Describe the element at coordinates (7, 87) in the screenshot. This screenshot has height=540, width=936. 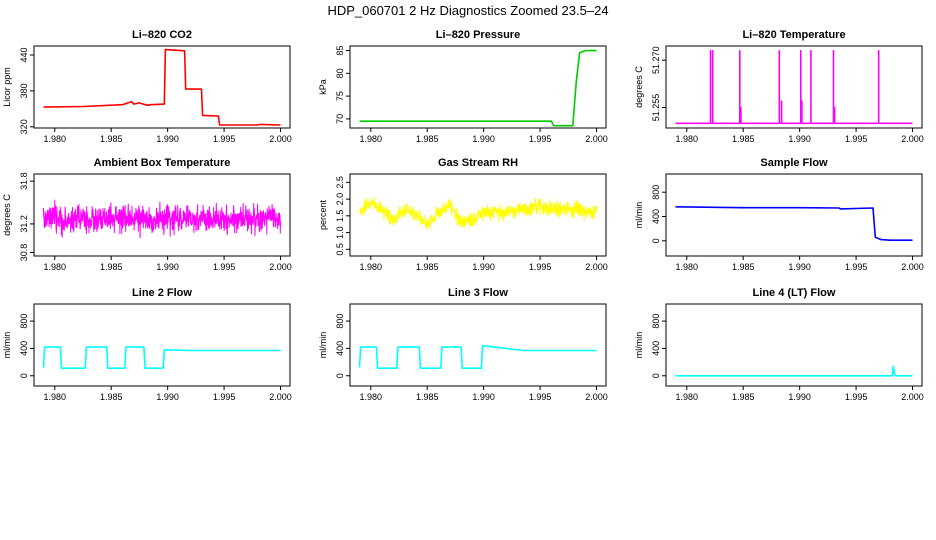
I see `li-820-co2-ylabel: Licor ppm` at that location.